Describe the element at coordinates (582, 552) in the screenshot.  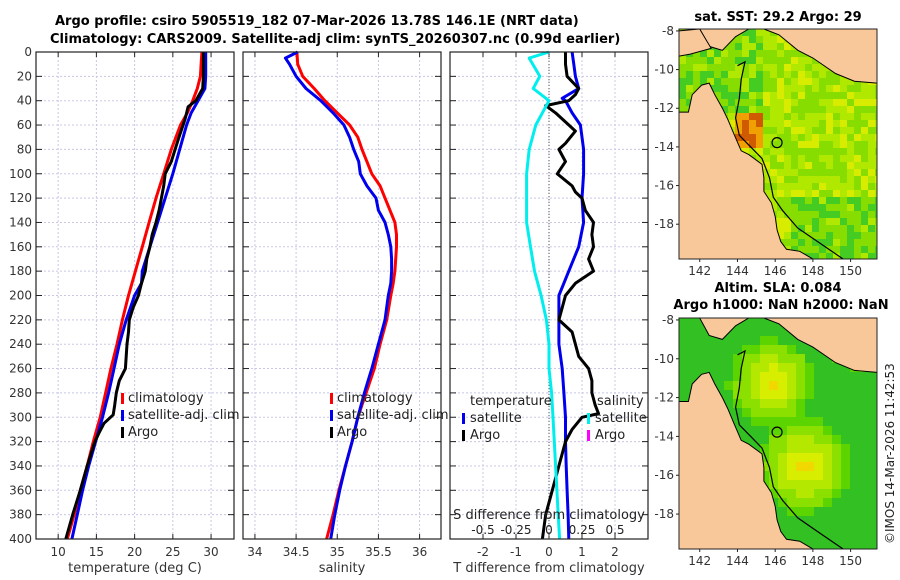
I see `x-tick-label: 1` at that location.